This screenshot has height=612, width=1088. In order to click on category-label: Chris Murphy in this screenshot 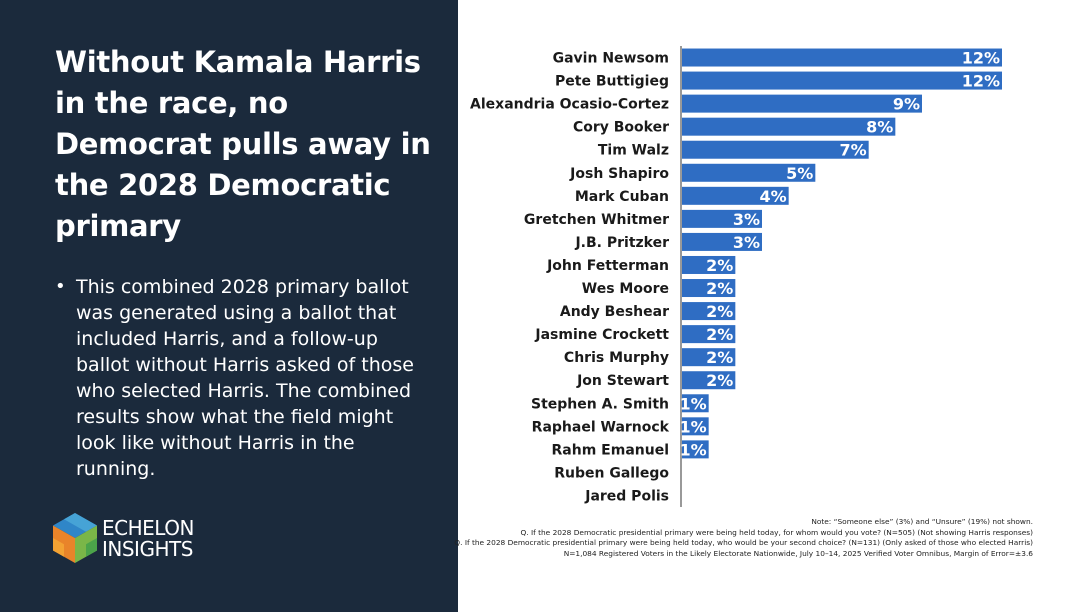, I will do `click(616, 358)`.